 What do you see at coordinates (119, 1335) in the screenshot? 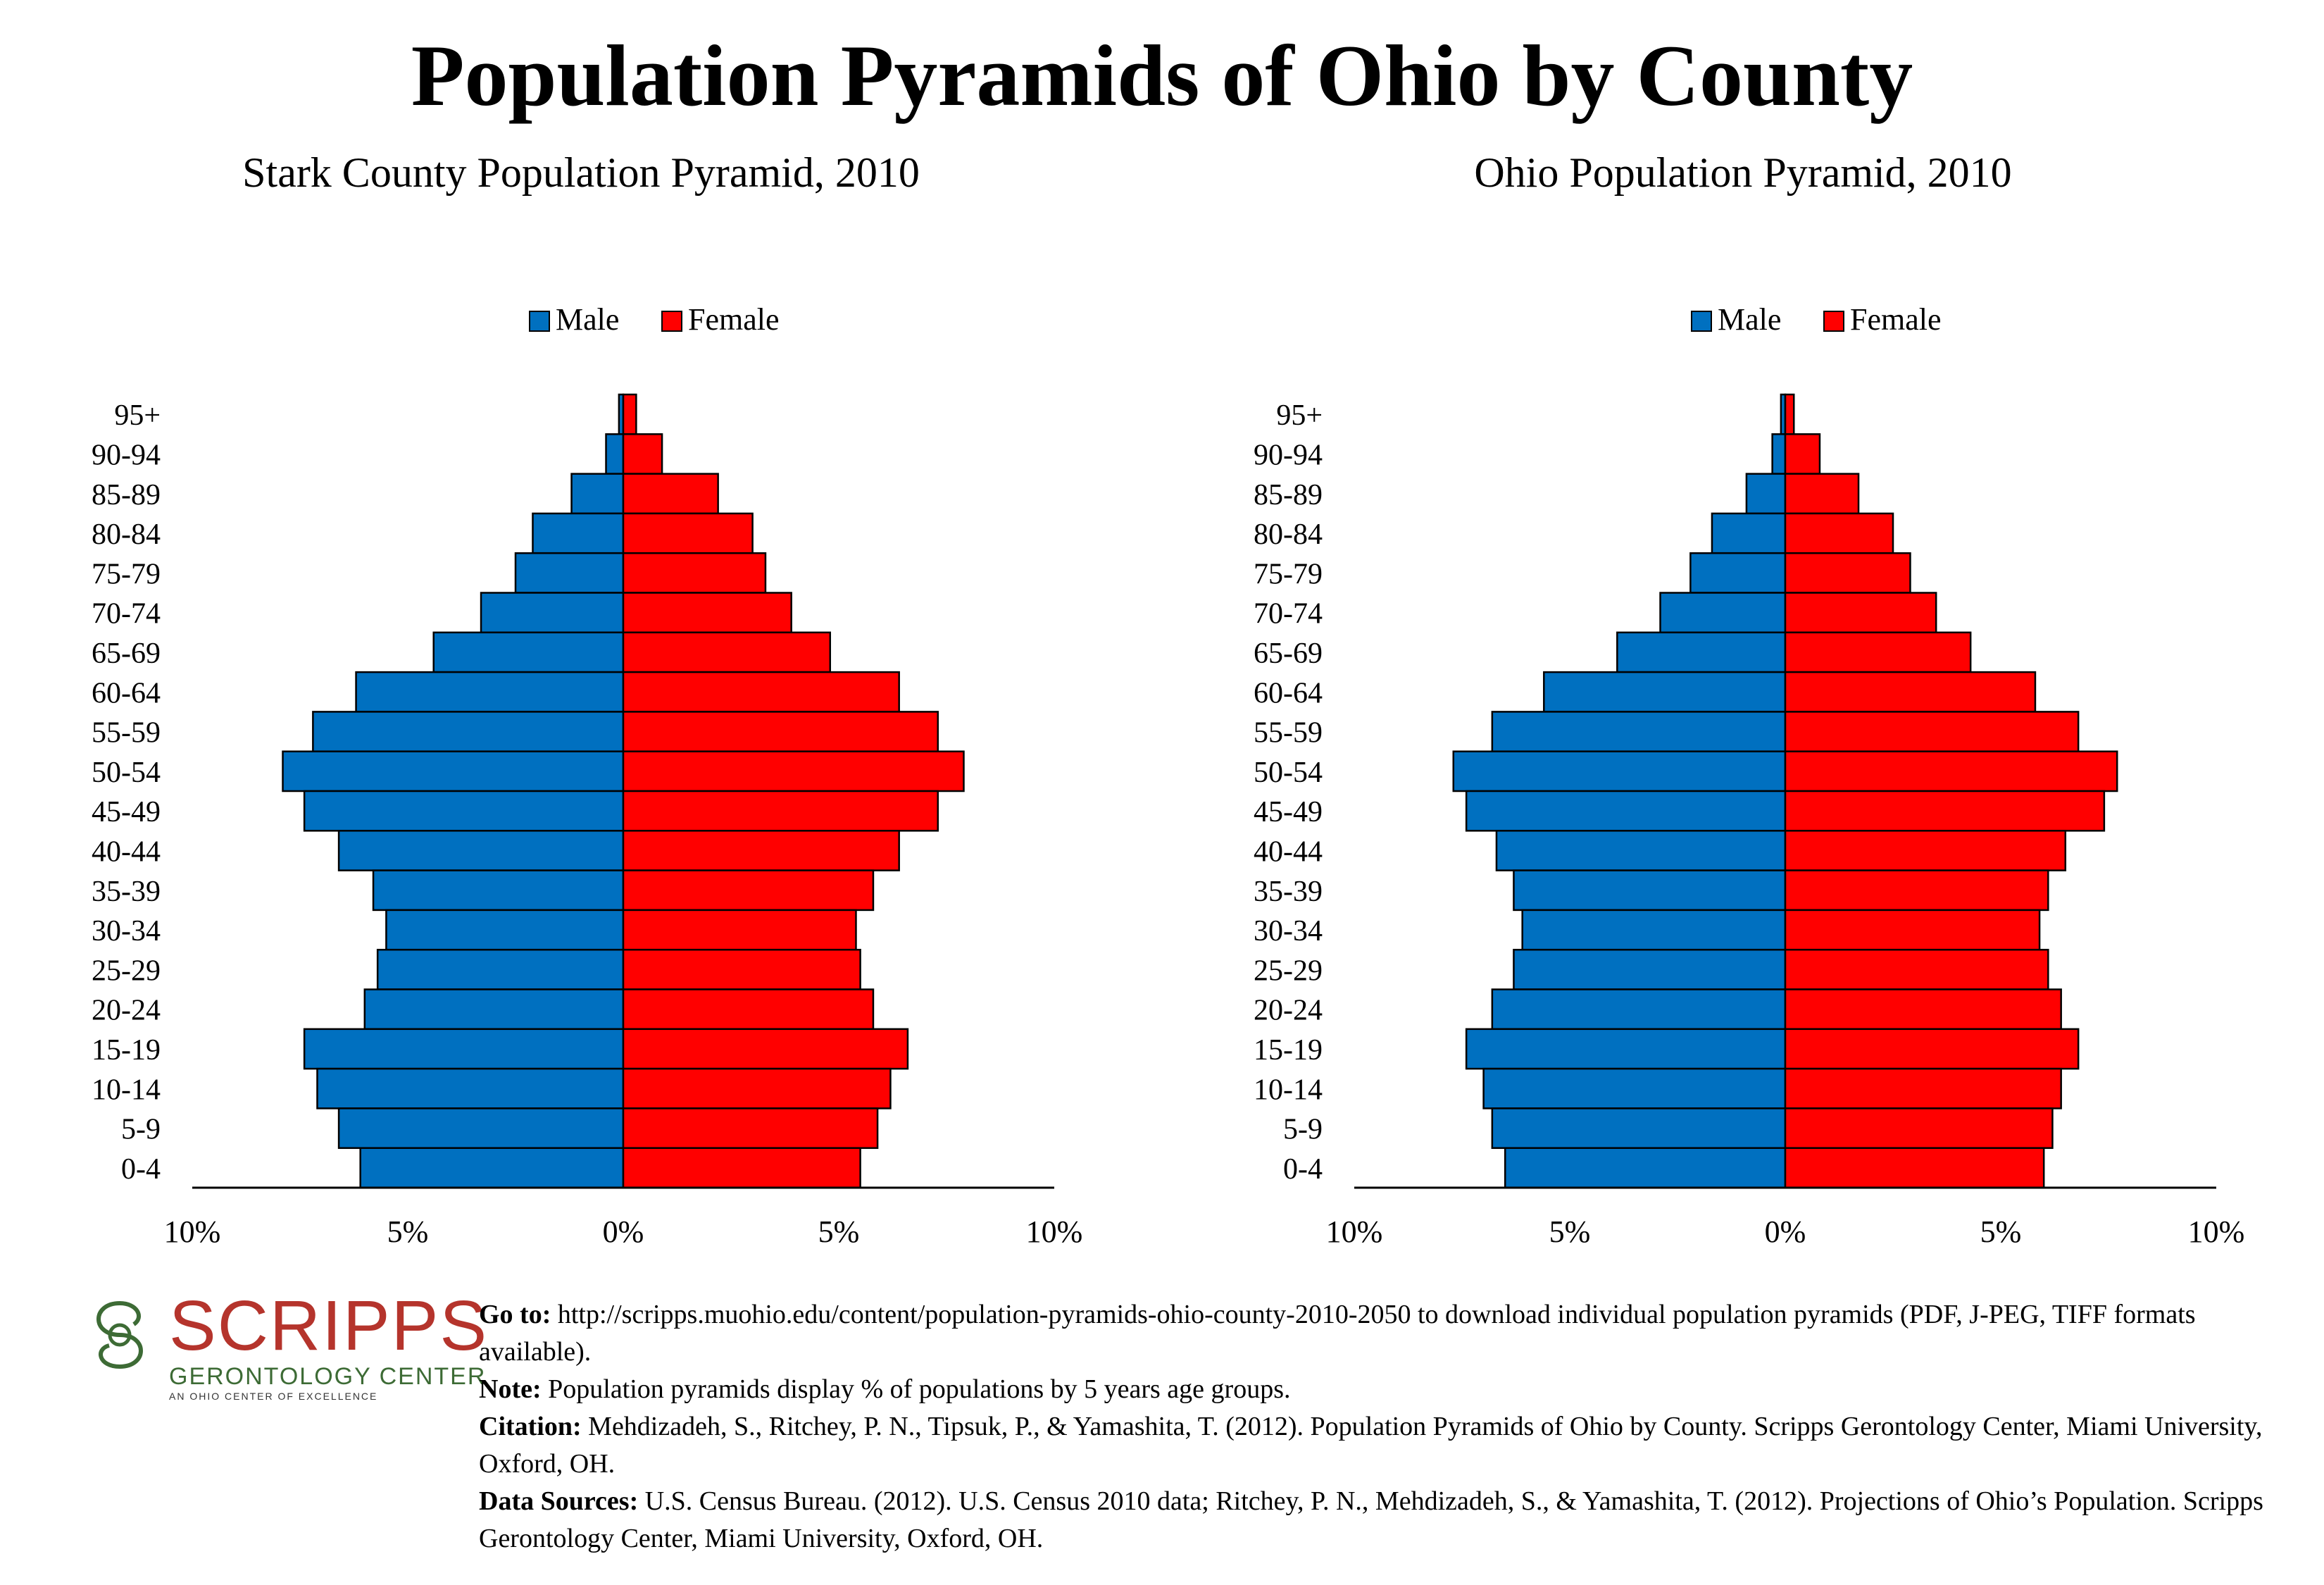
I see `scripps-swirl-icon` at bounding box center [119, 1335].